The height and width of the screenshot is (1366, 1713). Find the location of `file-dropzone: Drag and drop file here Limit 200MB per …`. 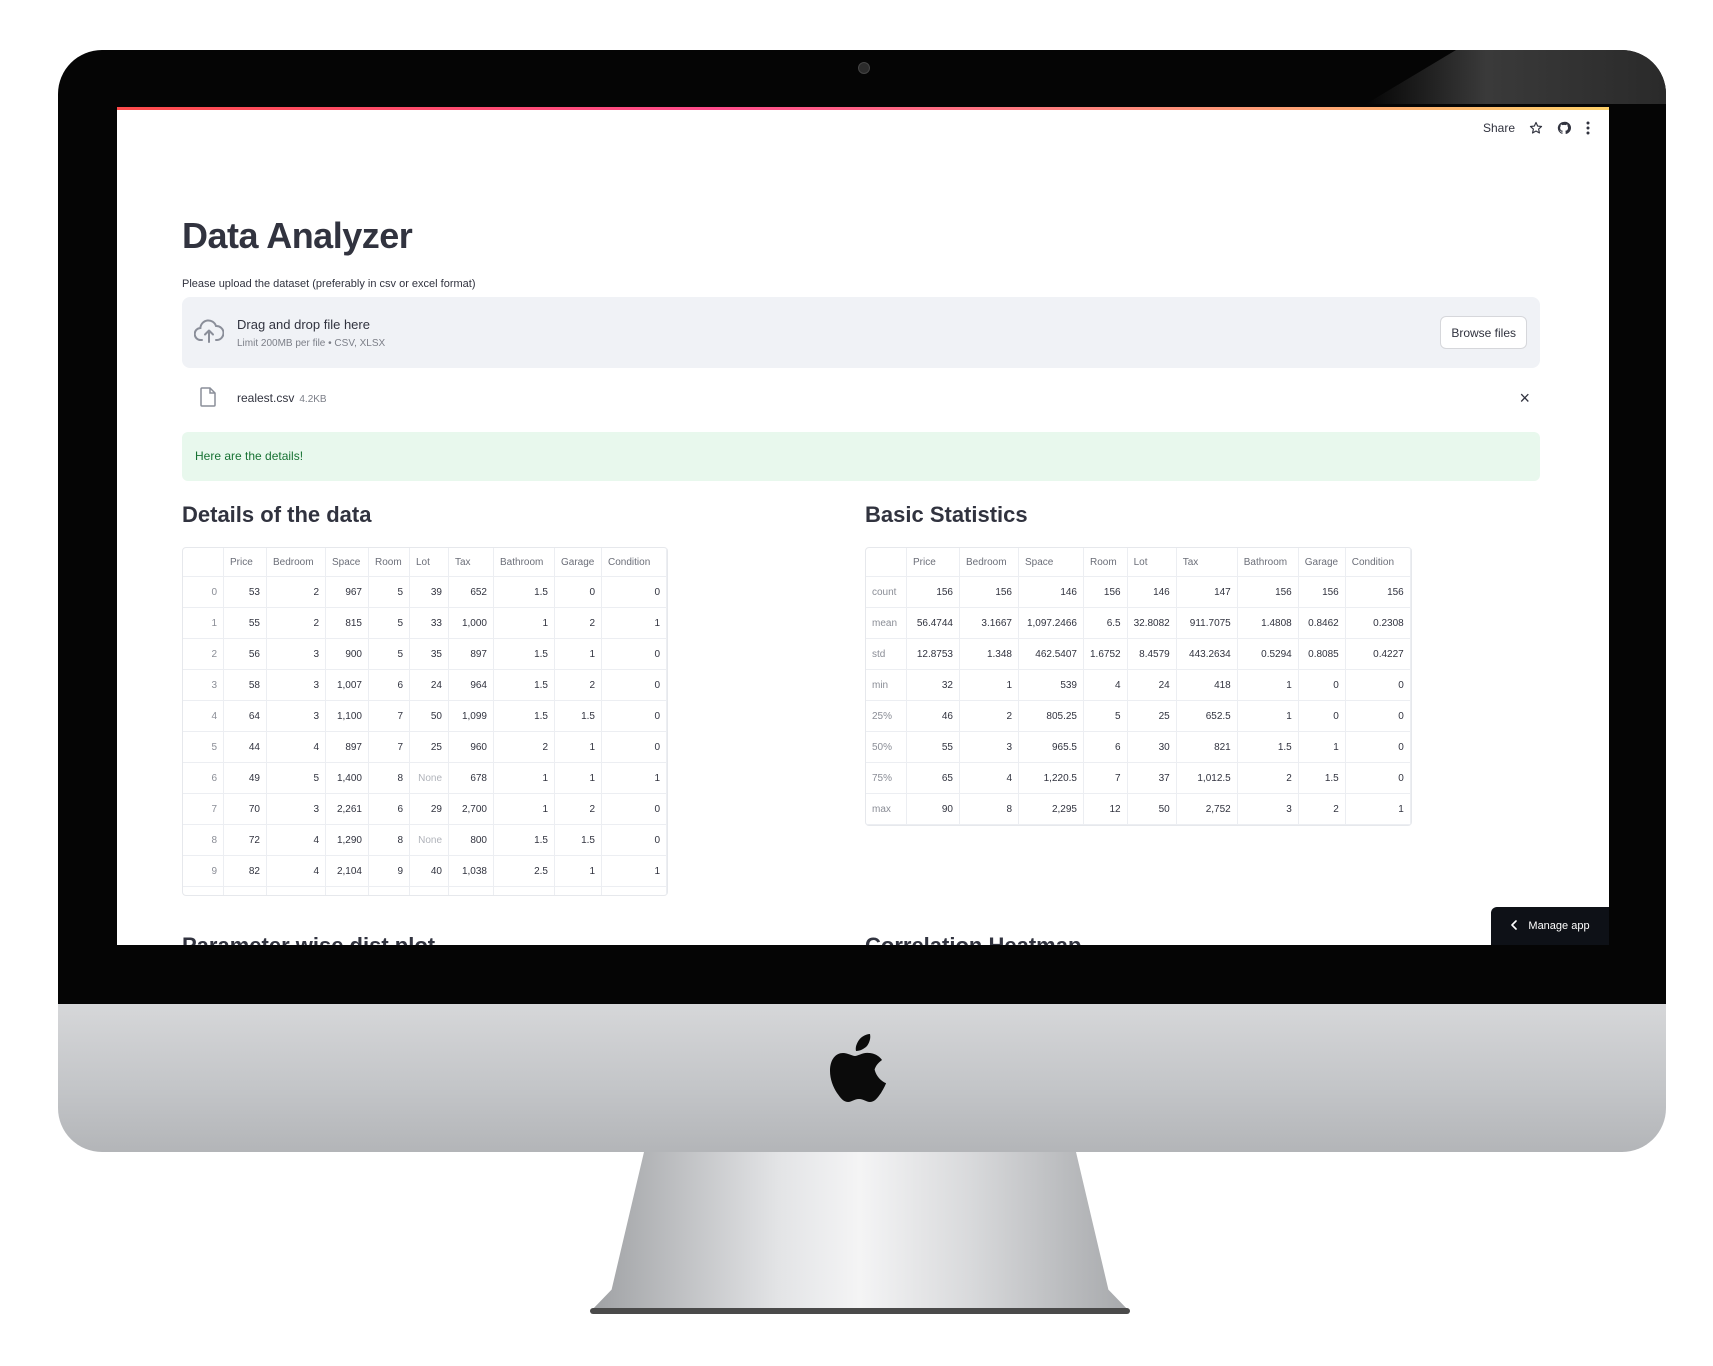

file-dropzone: Drag and drop file here Limit 200MB per … is located at coordinates (861, 332).